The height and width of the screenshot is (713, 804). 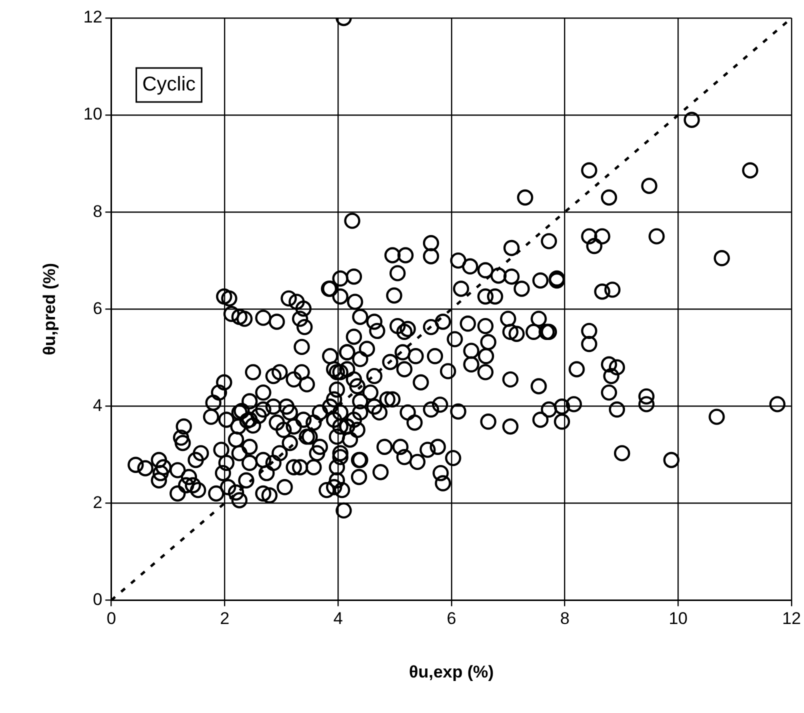 What do you see at coordinates (565, 618) in the screenshot?
I see `x-tick-label: 8` at bounding box center [565, 618].